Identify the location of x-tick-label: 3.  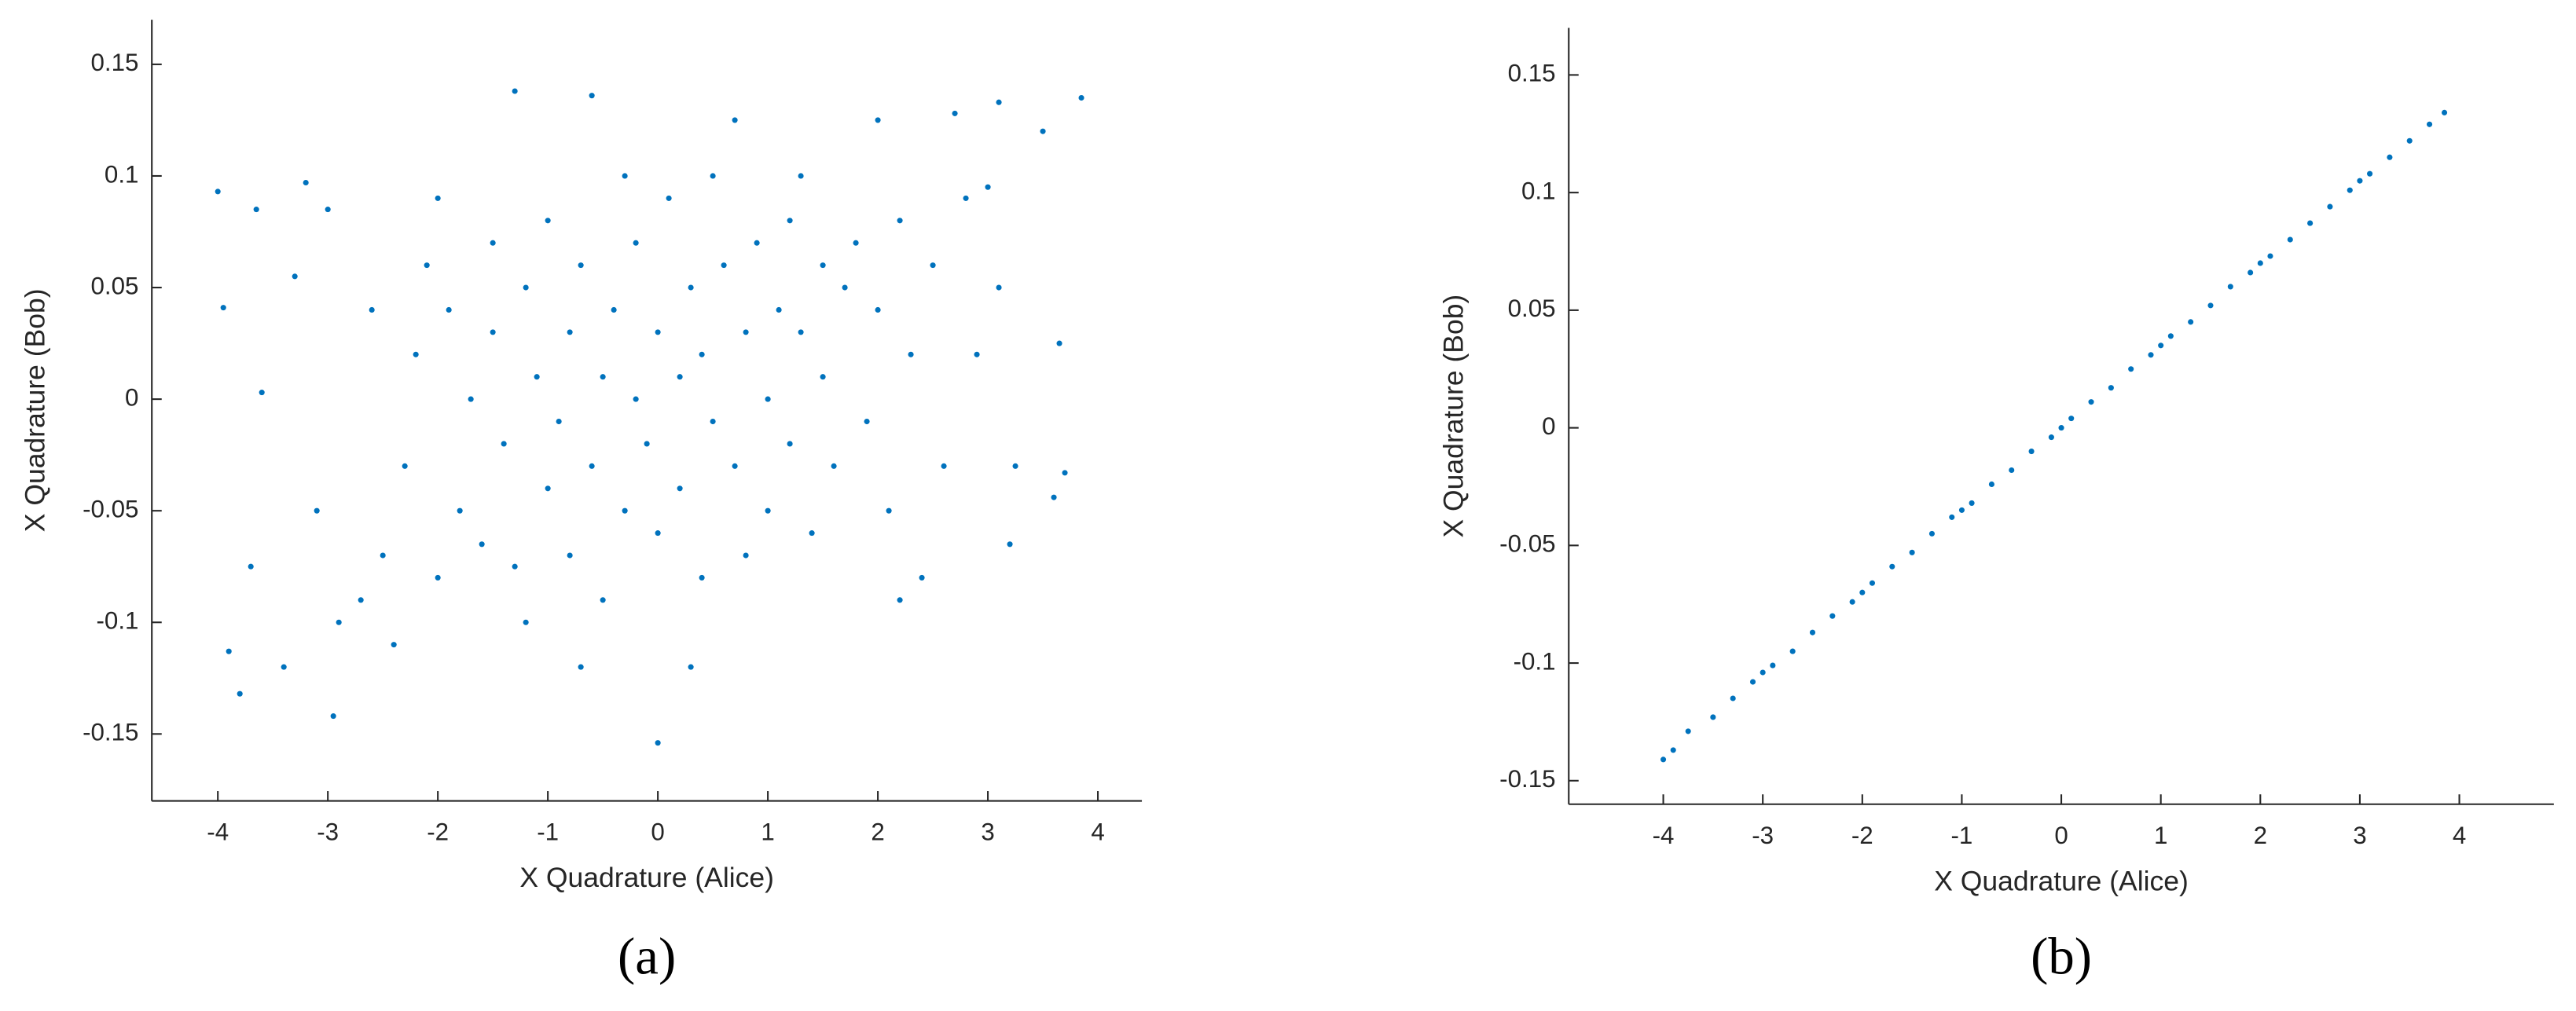
(987, 833).